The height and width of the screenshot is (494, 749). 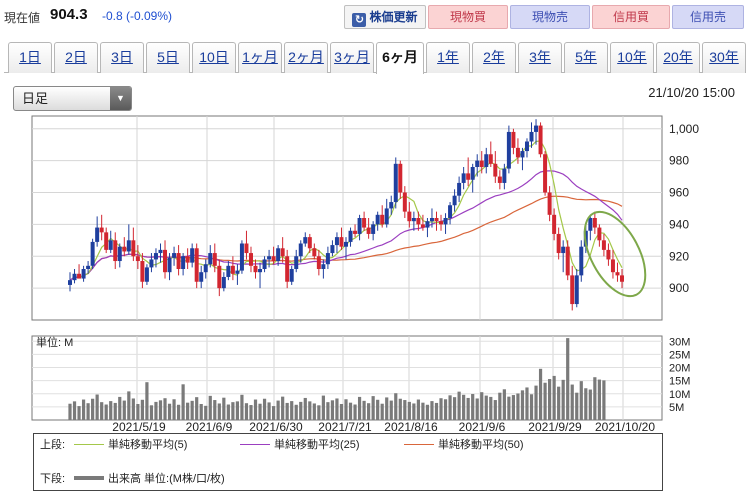 I want to click on price-tick-label: 980, so click(x=679, y=161).